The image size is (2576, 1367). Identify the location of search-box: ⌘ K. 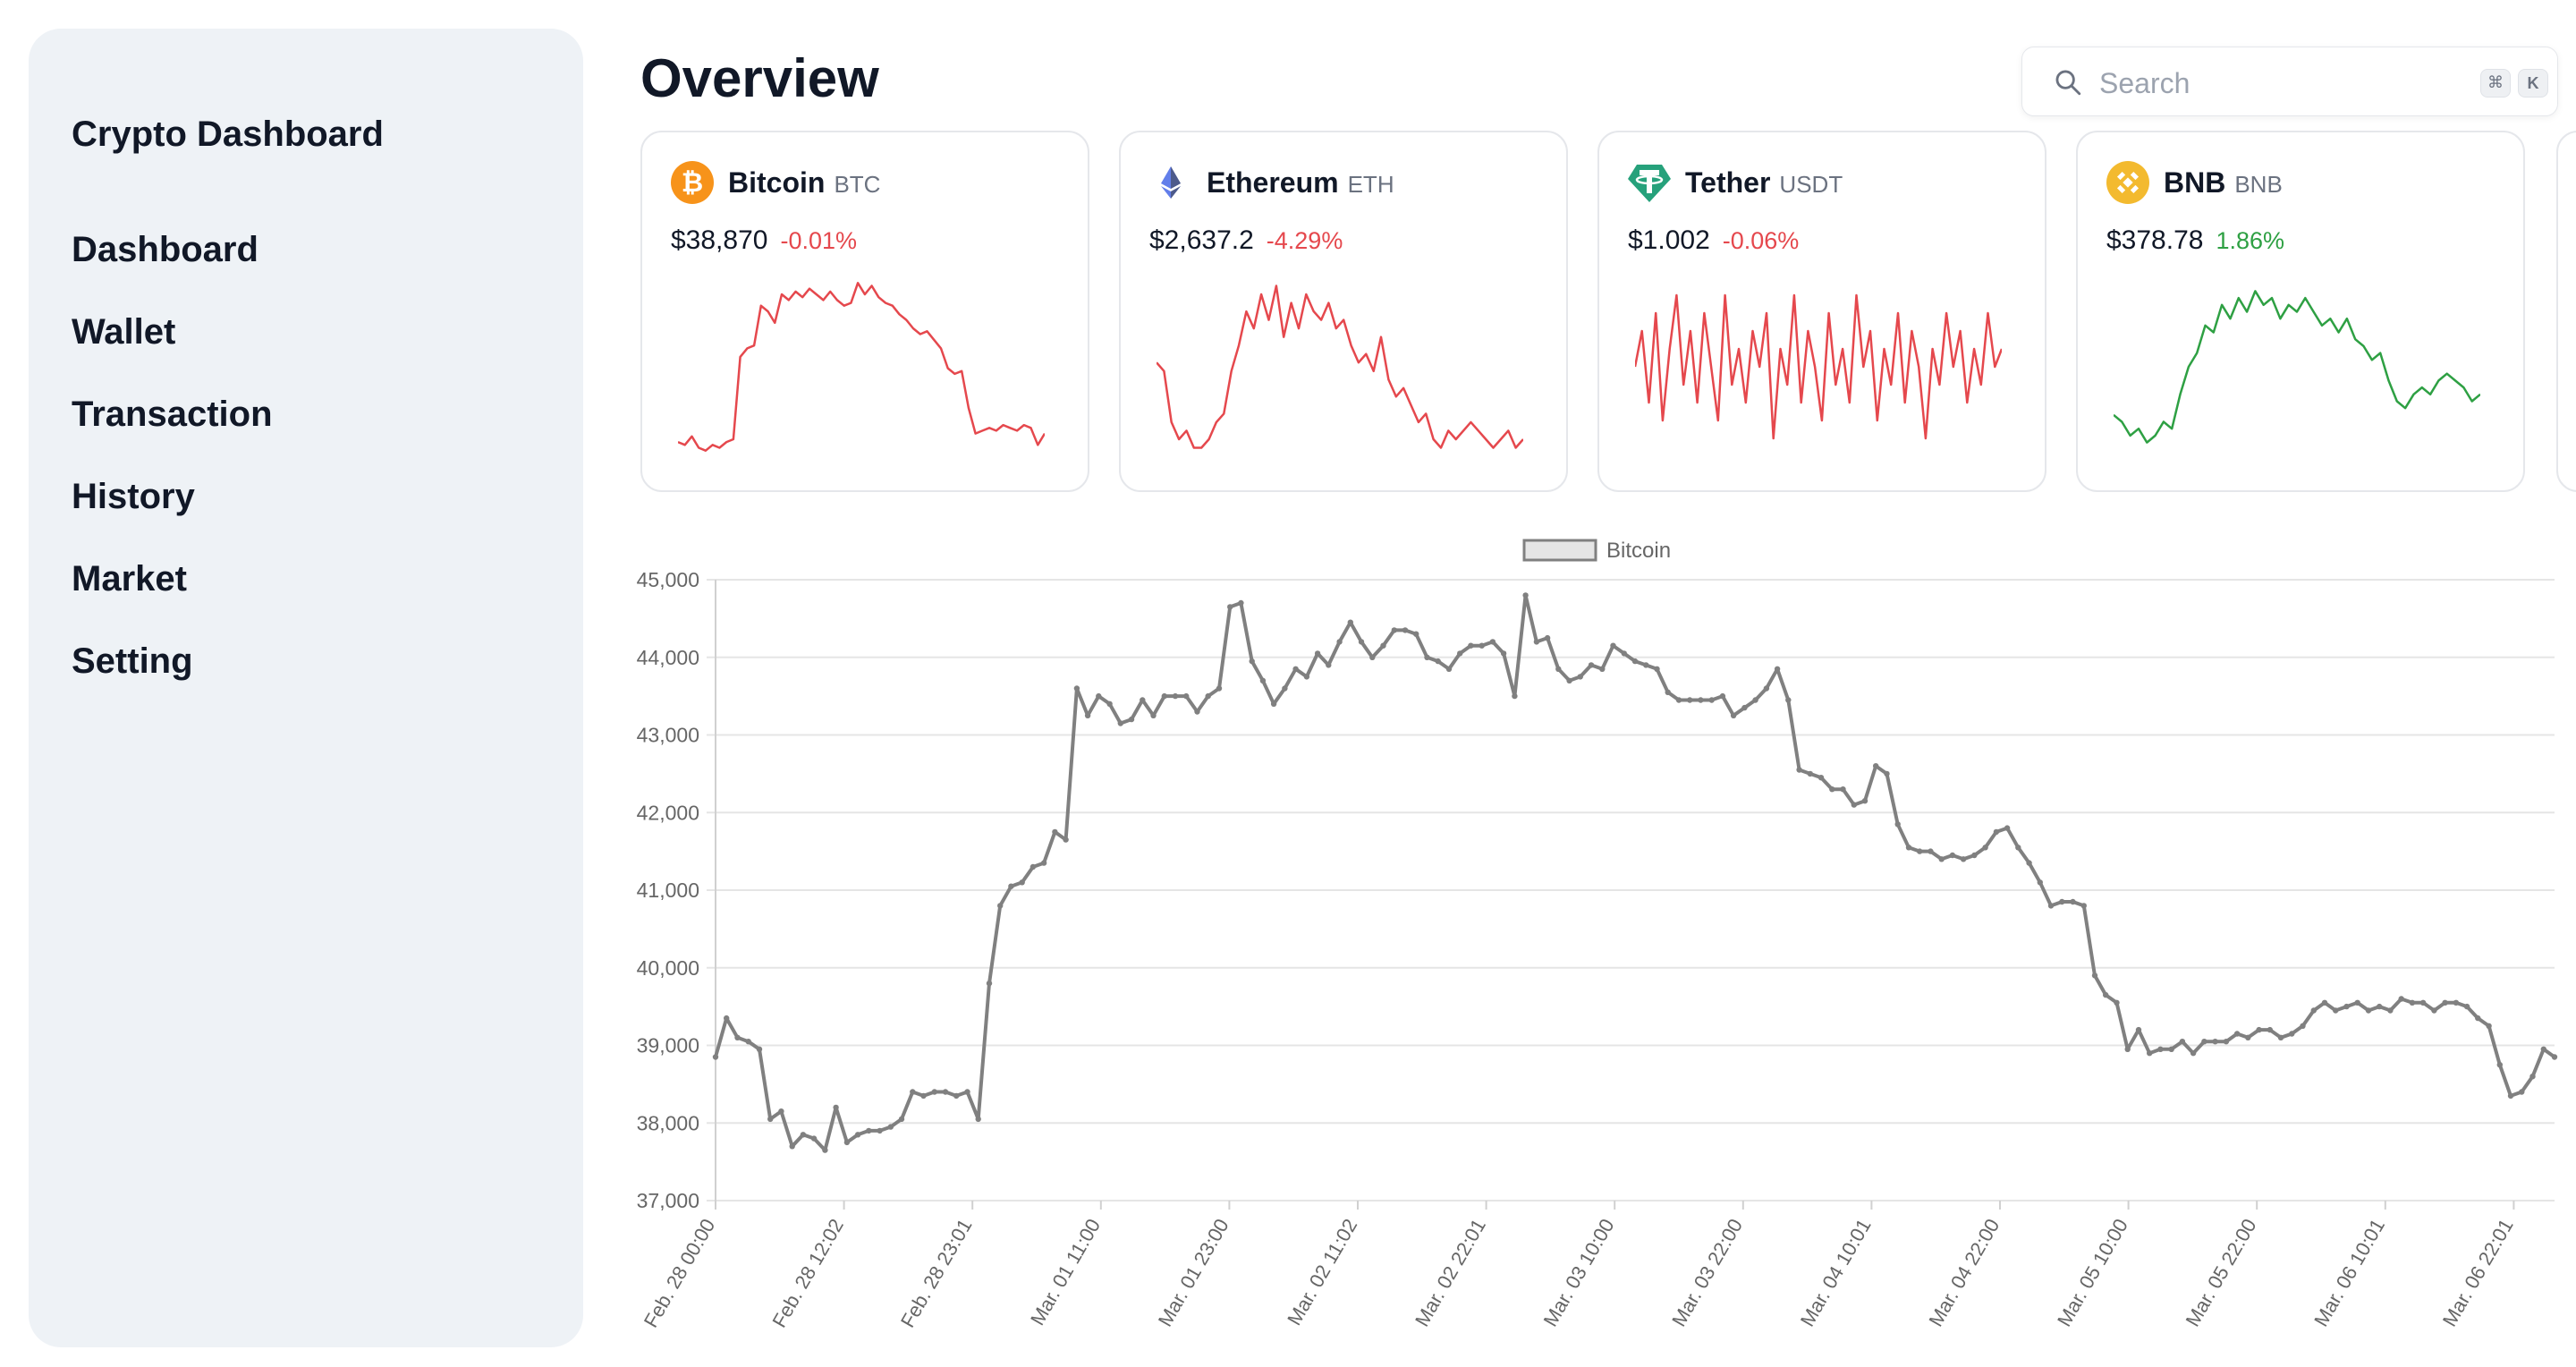
(2289, 81).